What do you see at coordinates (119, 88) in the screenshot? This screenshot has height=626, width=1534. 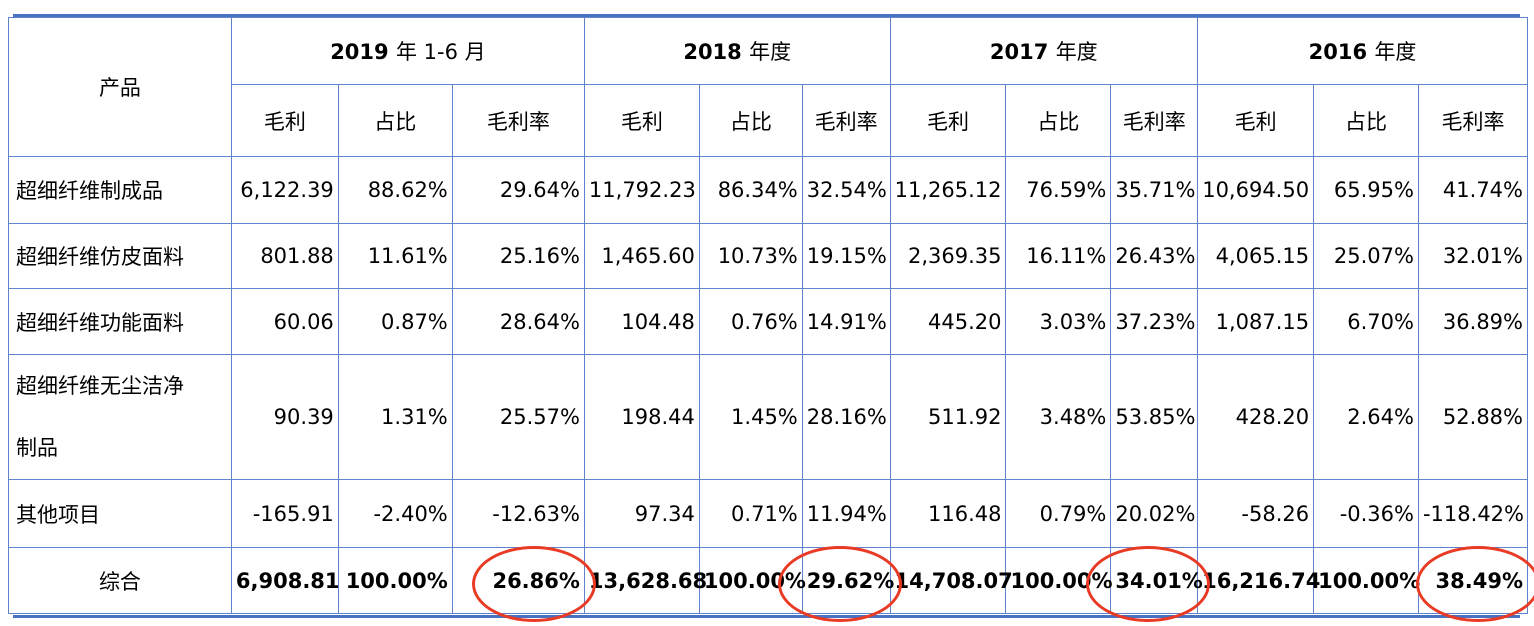 I see `product-header-label: 产品` at bounding box center [119, 88].